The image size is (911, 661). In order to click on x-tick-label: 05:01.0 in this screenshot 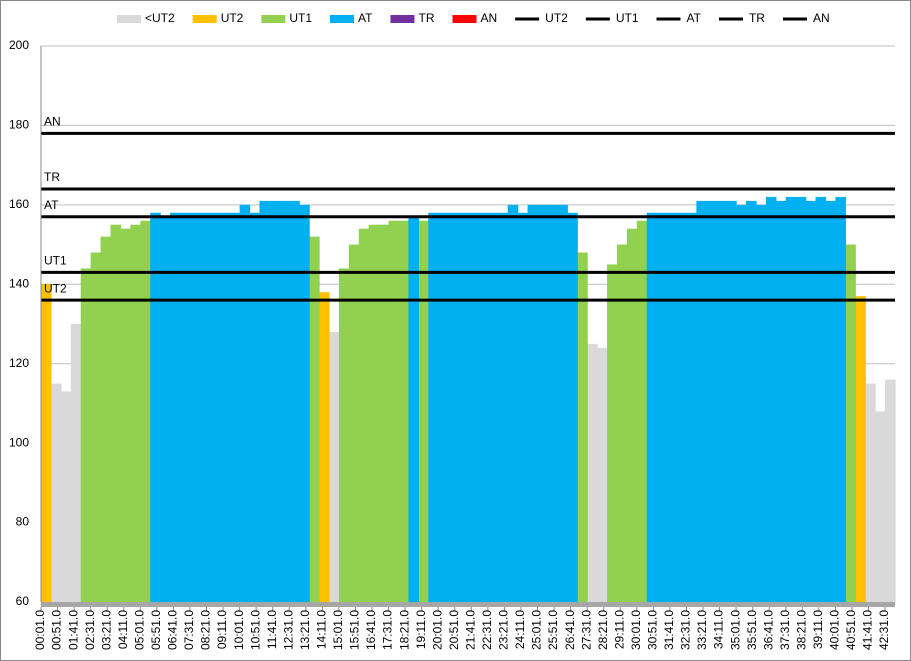, I will do `click(139, 630)`.